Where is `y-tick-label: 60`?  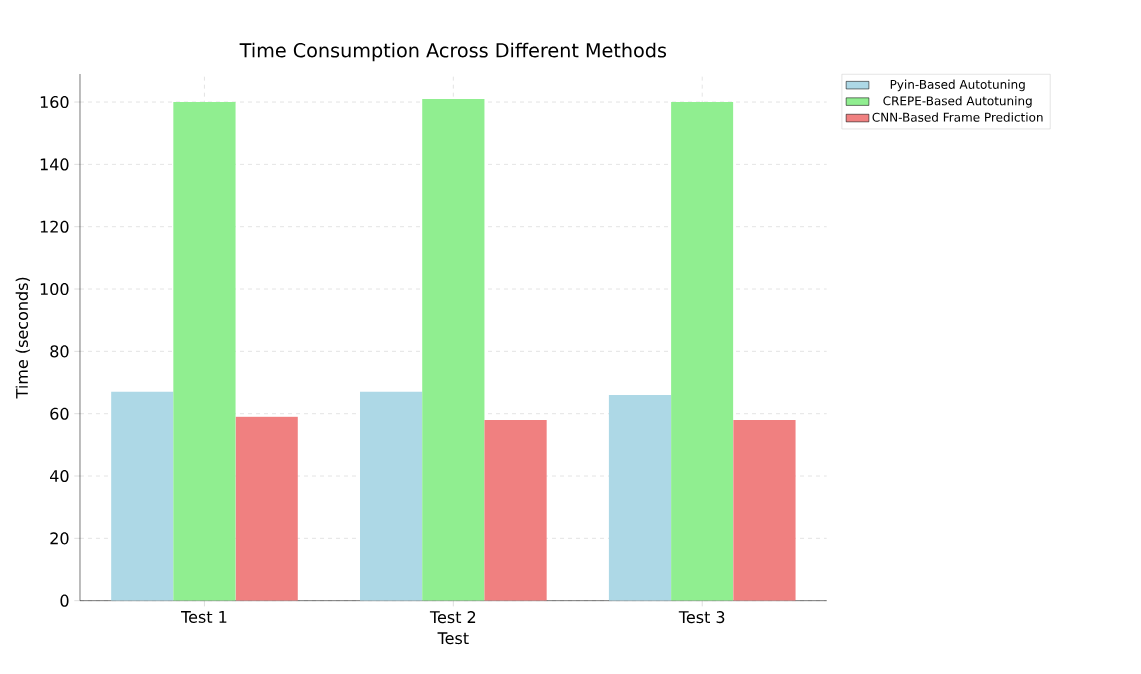 y-tick-label: 60 is located at coordinates (59, 413).